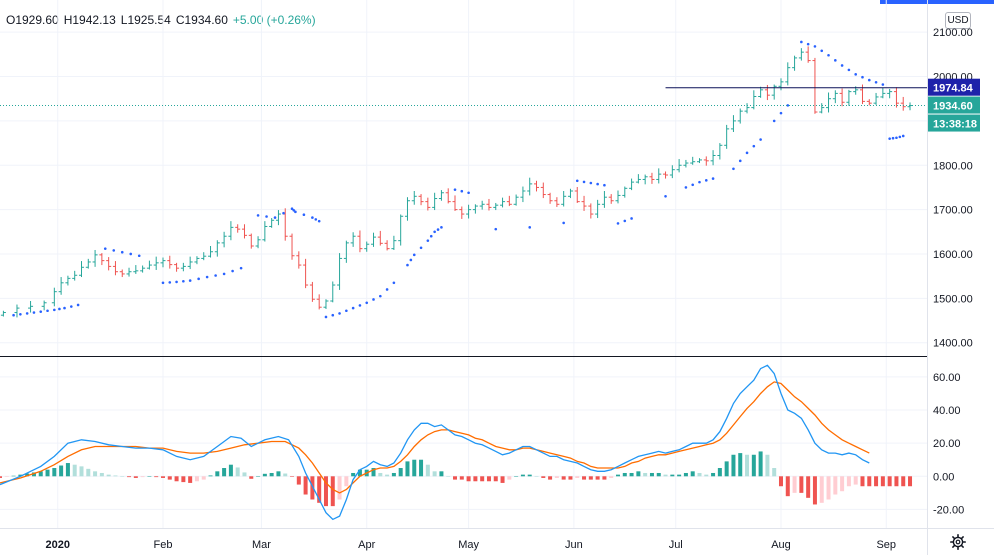 The image size is (994, 555). I want to click on time-tick-label: Feb, so click(163, 545).